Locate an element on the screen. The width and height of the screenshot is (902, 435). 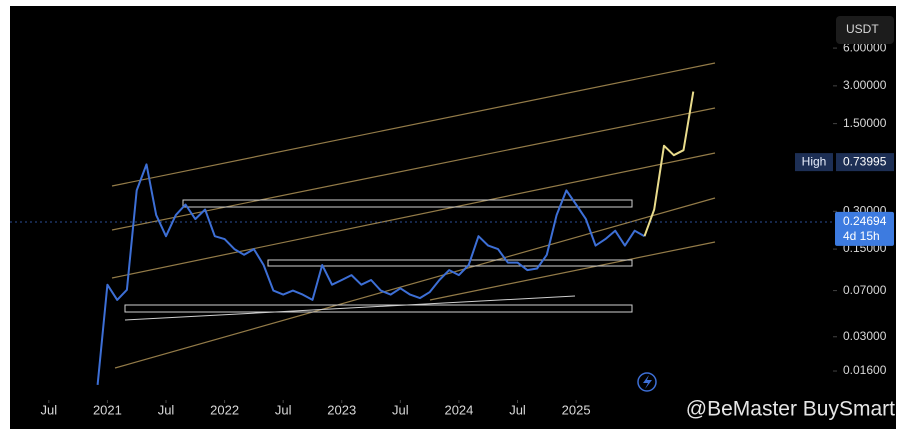
icon is located at coordinates (647, 382).